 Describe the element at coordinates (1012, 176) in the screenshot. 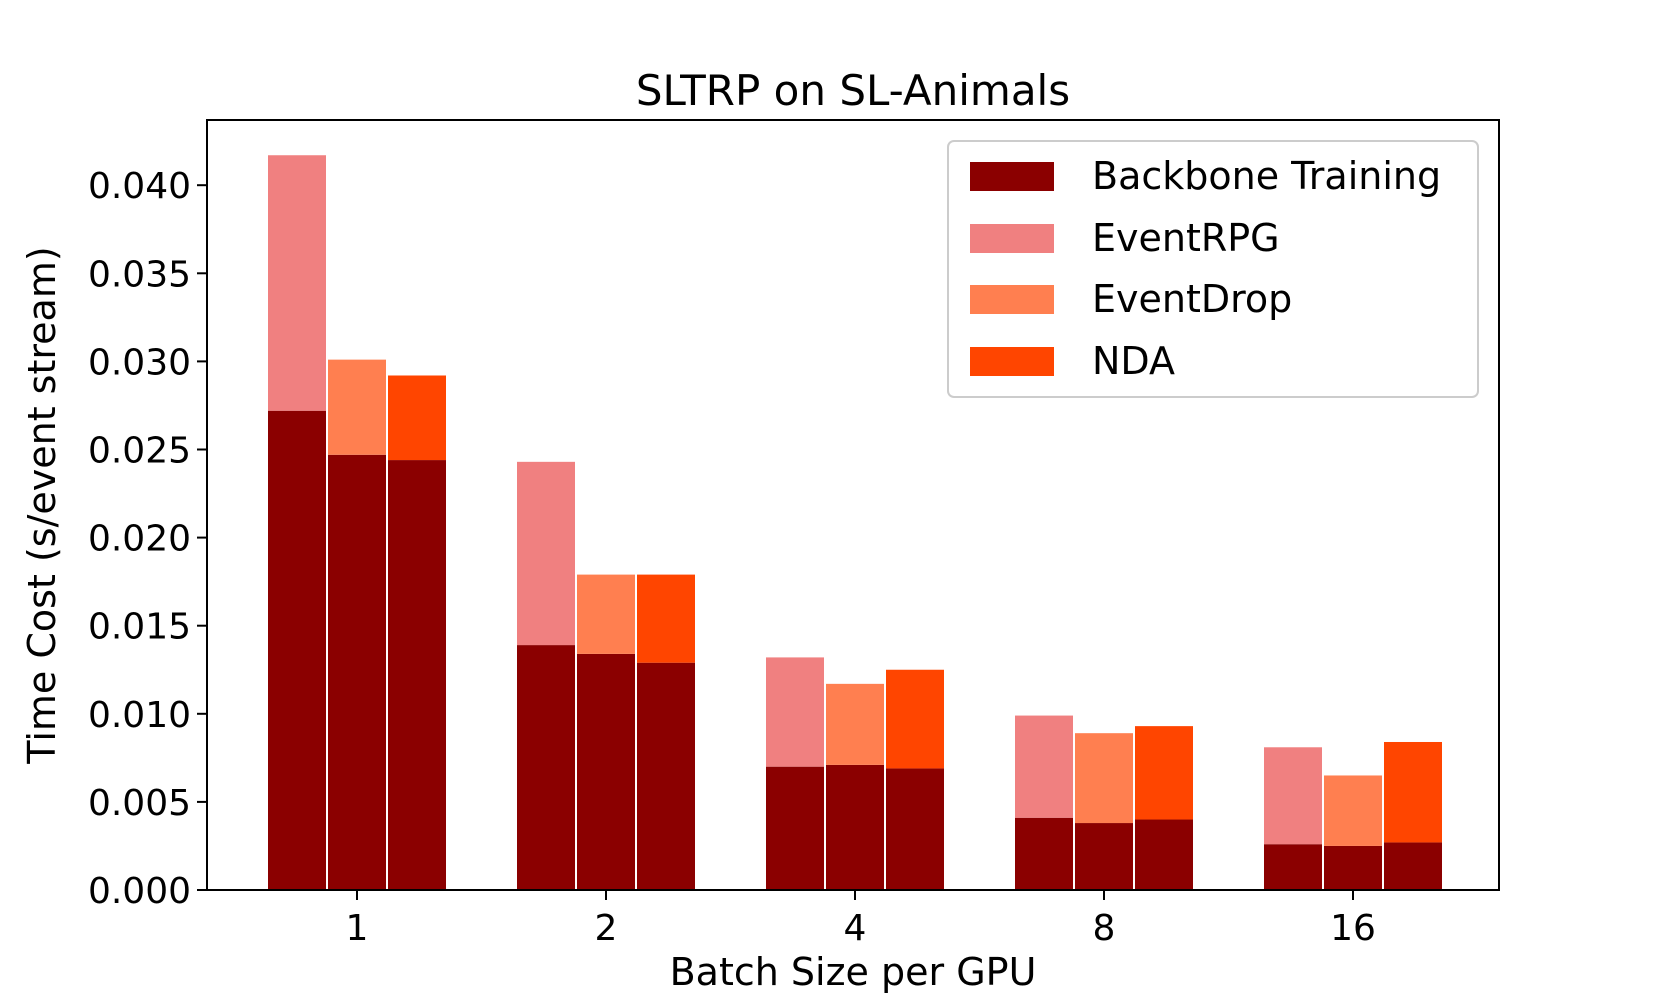

I see `legend-swatch-backbone-training` at that location.